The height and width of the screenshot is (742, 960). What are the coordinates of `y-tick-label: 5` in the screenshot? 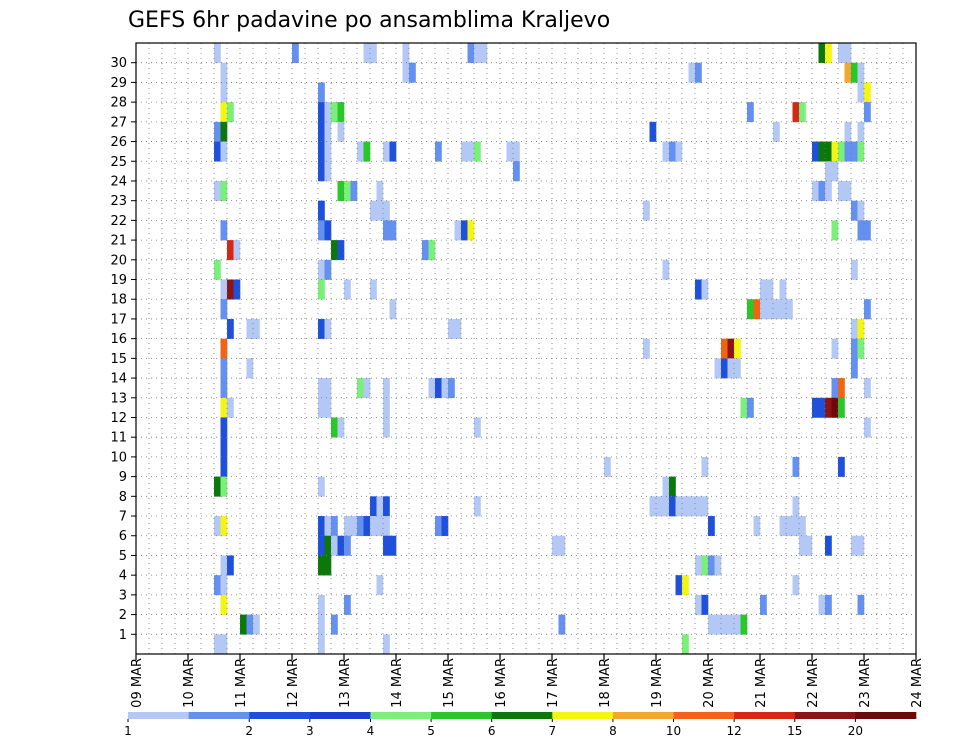 It's located at (123, 556).